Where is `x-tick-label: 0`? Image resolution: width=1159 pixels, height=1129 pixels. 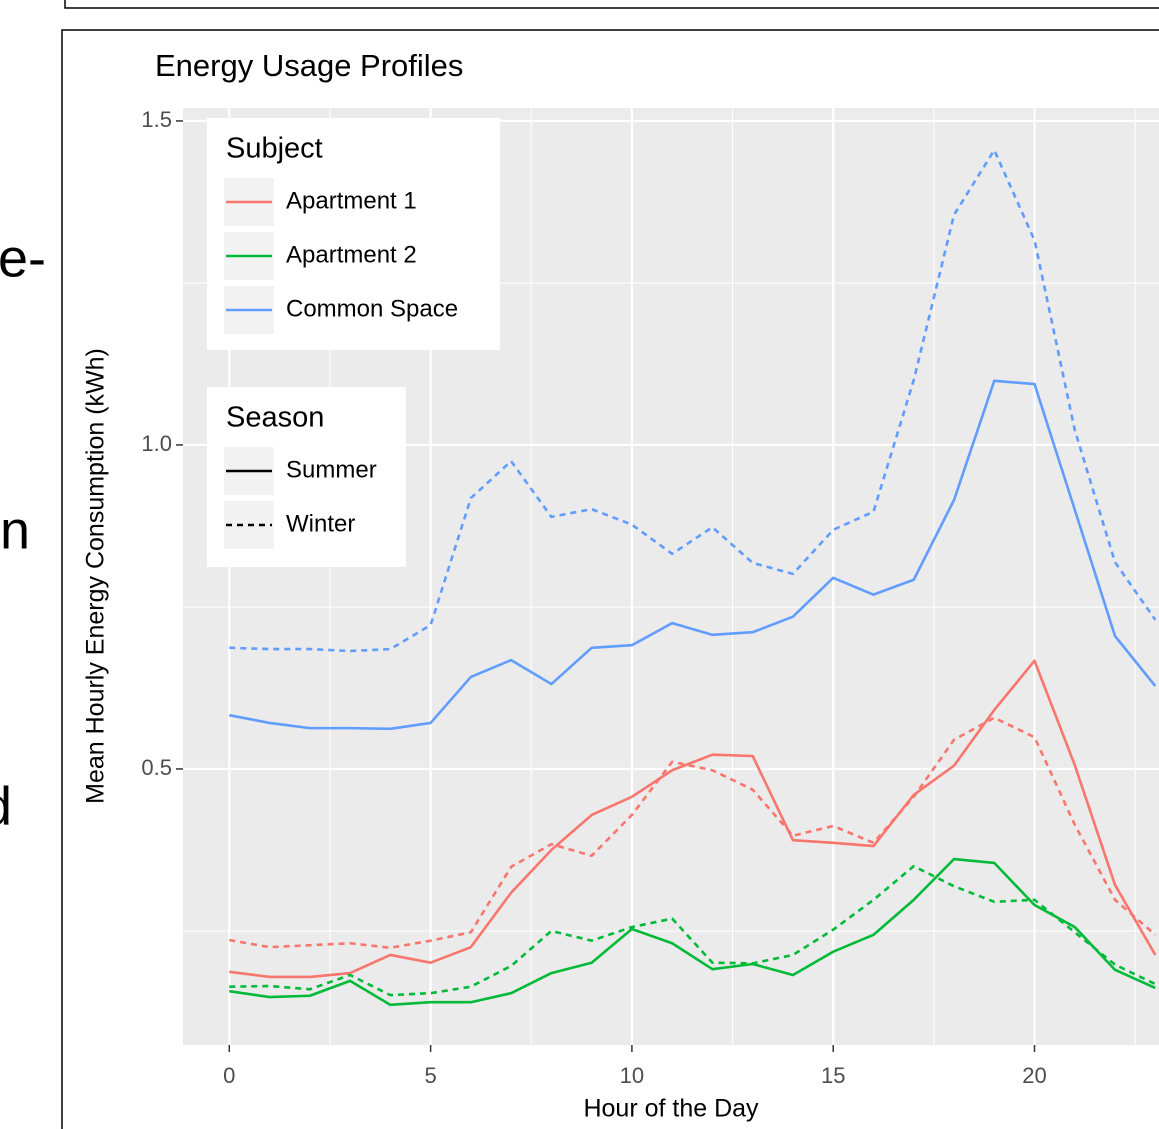
x-tick-label: 0 is located at coordinates (229, 1075).